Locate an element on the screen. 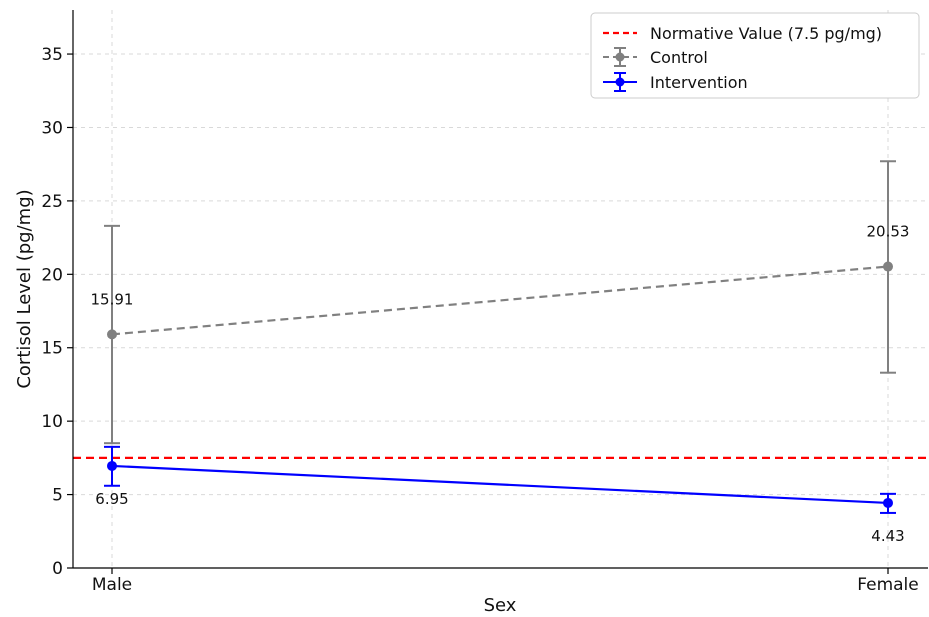  y-tick-label: 25 is located at coordinates (52, 202).